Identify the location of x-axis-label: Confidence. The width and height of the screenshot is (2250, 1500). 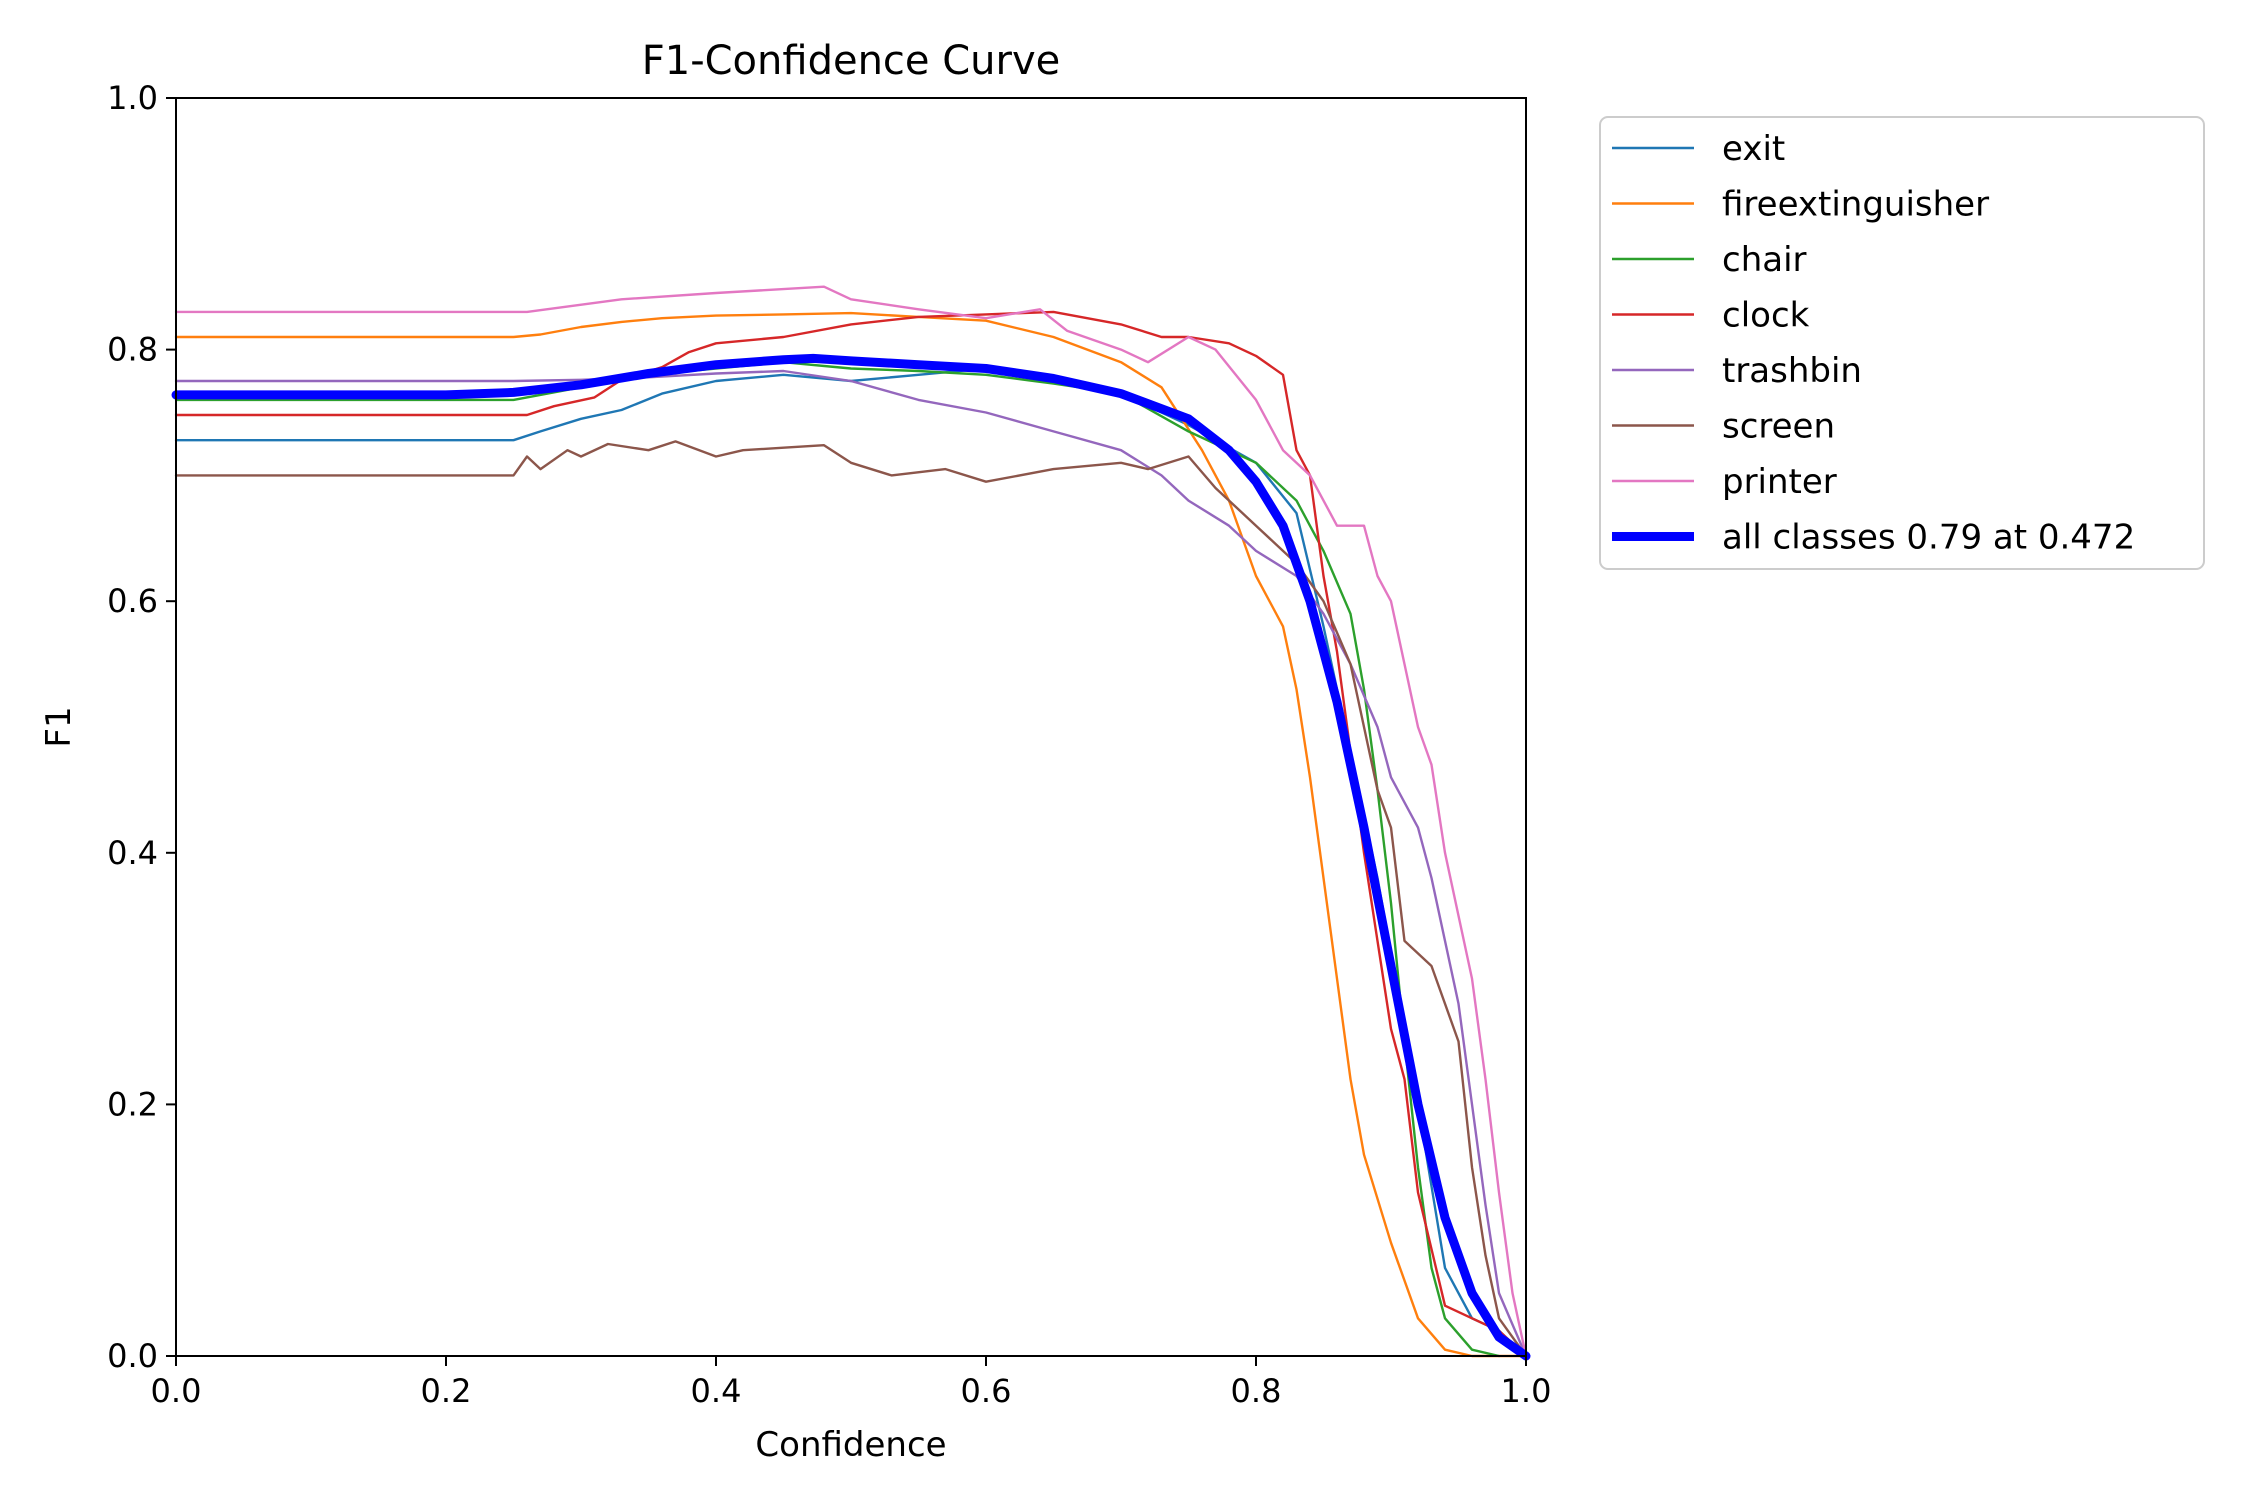
(850, 1445).